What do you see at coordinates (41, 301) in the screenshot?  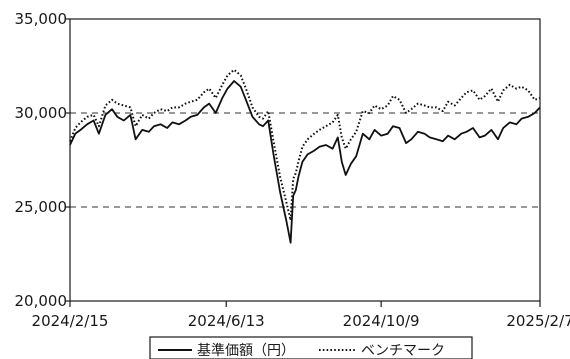 I see `y-tick-label: 20,000` at bounding box center [41, 301].